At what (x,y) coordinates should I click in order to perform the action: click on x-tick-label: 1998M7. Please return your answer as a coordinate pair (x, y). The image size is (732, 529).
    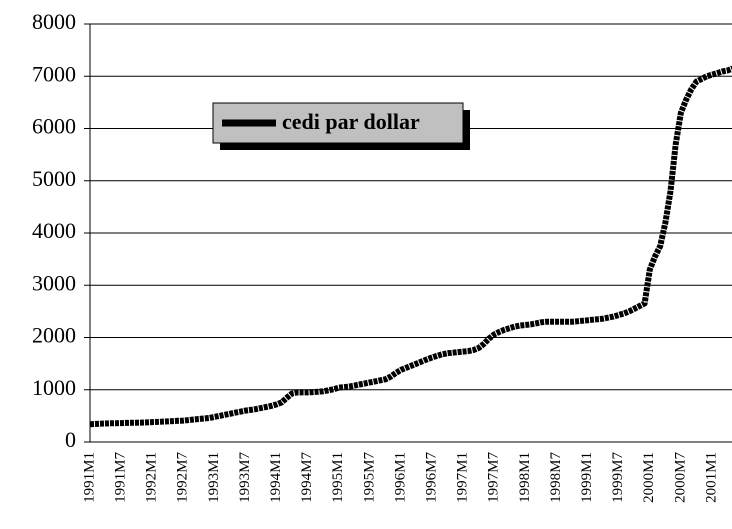
    Looking at the image, I should click on (556, 477).